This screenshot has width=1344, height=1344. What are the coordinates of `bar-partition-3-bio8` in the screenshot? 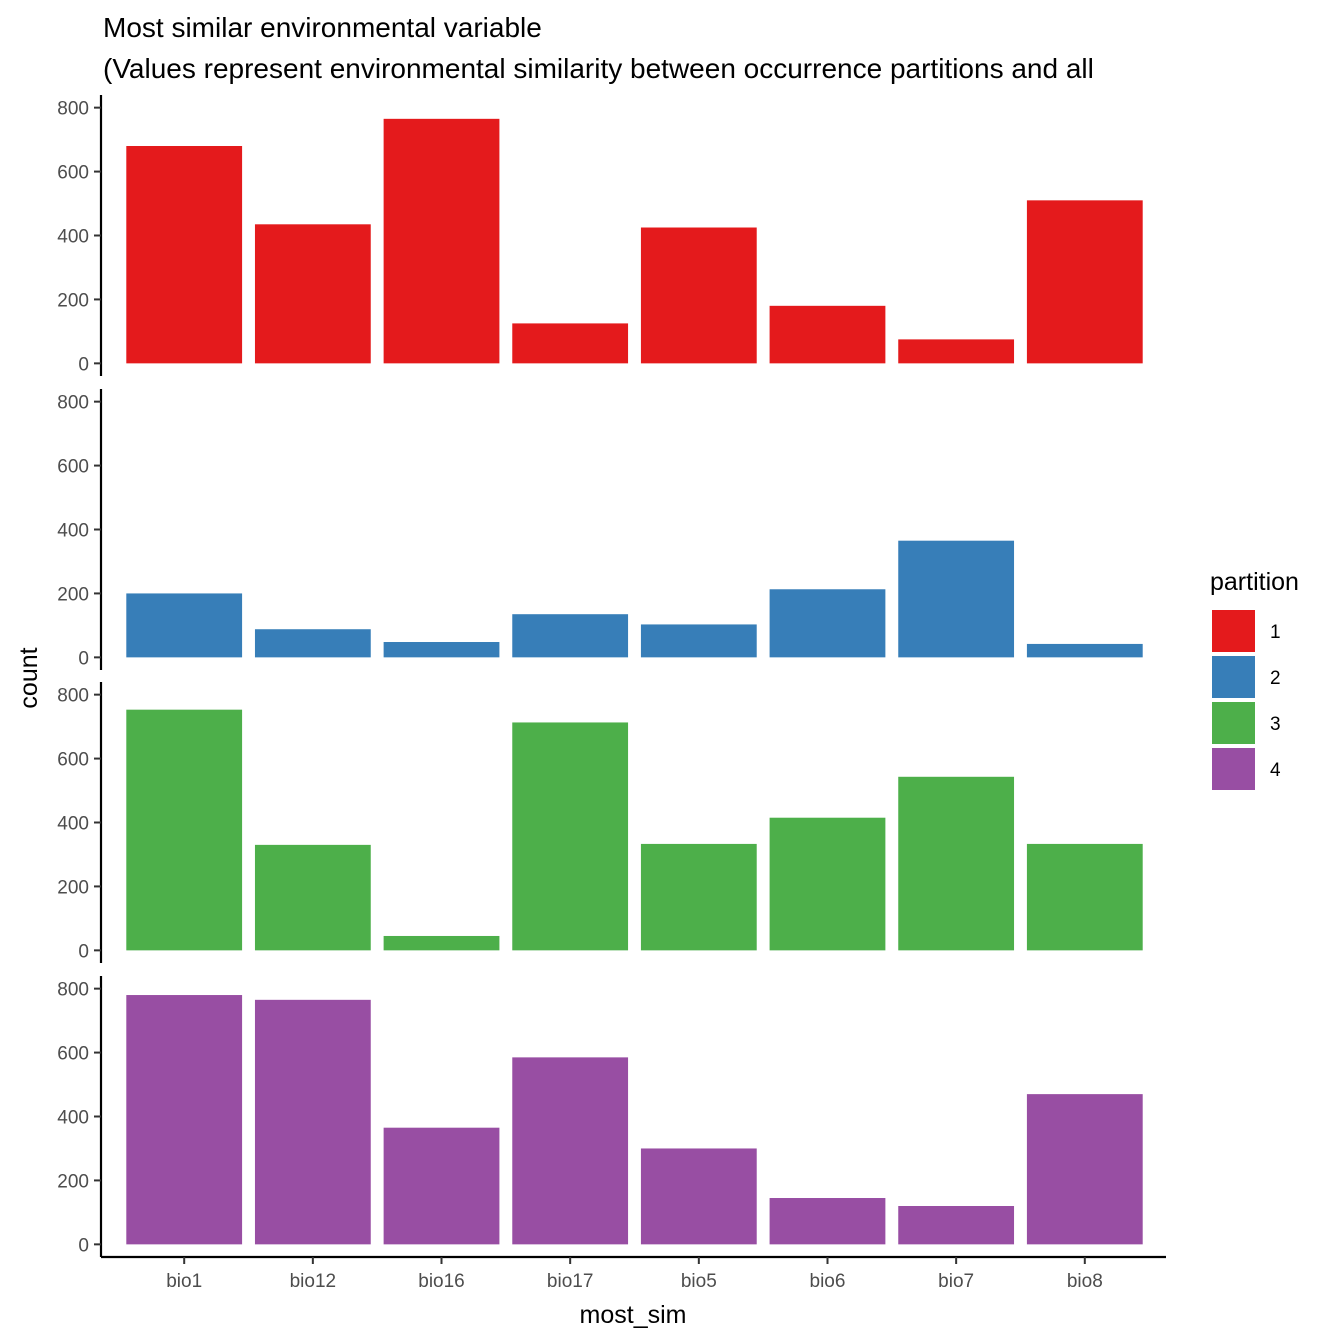 It's located at (1084, 897).